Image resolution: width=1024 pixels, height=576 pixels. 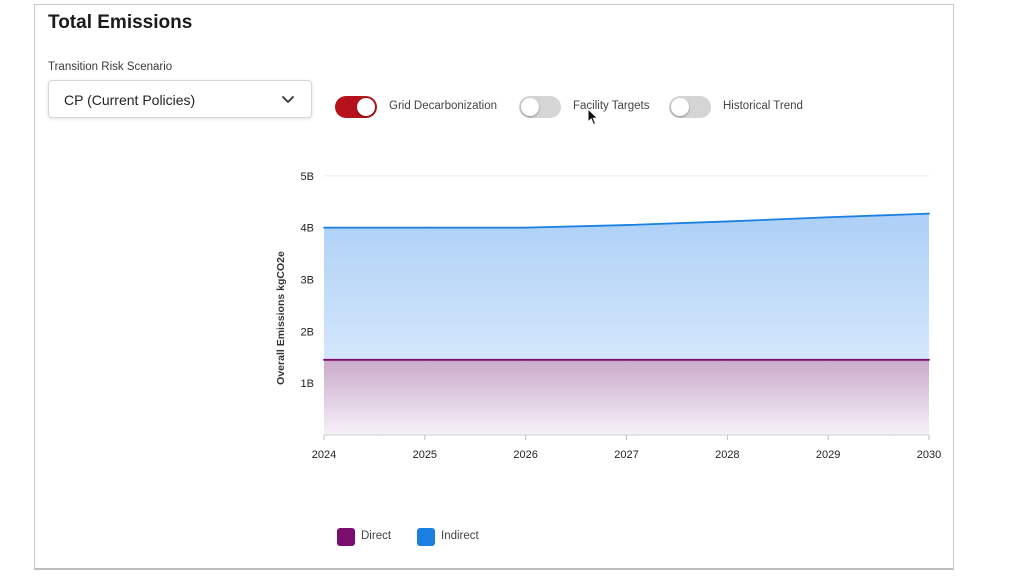 What do you see at coordinates (763, 106) in the screenshot?
I see `toggle-label-historical-trend: Historical Trend` at bounding box center [763, 106].